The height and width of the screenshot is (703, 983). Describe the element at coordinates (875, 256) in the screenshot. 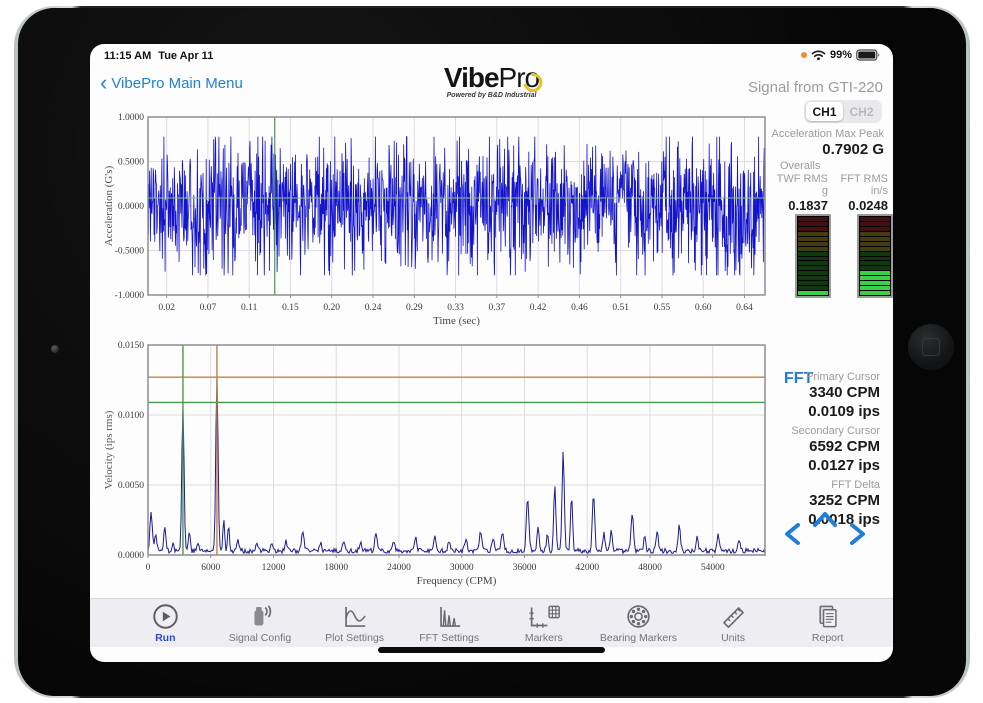

I see `fft-rms-level-meter` at that location.